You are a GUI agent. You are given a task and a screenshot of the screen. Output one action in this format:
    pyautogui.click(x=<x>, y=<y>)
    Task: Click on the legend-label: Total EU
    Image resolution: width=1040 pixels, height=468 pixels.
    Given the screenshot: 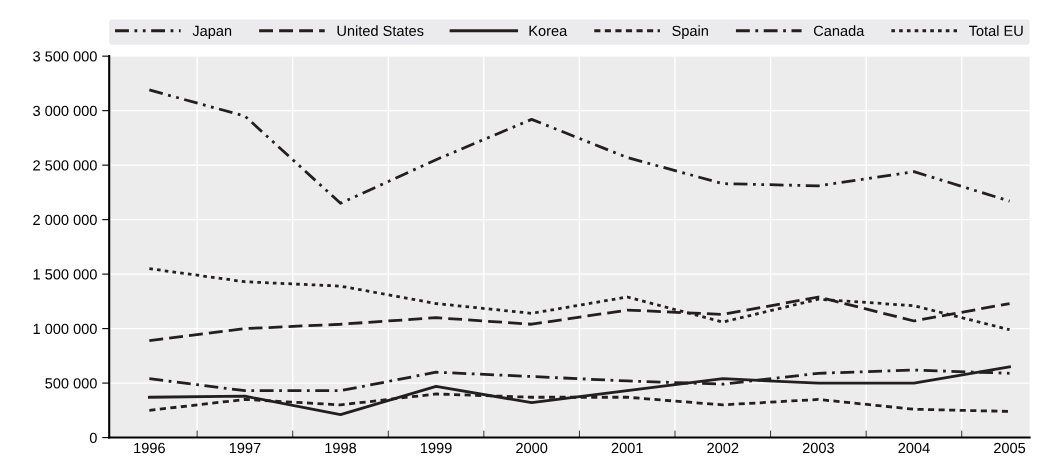 What is the action you would take?
    pyautogui.click(x=995, y=30)
    